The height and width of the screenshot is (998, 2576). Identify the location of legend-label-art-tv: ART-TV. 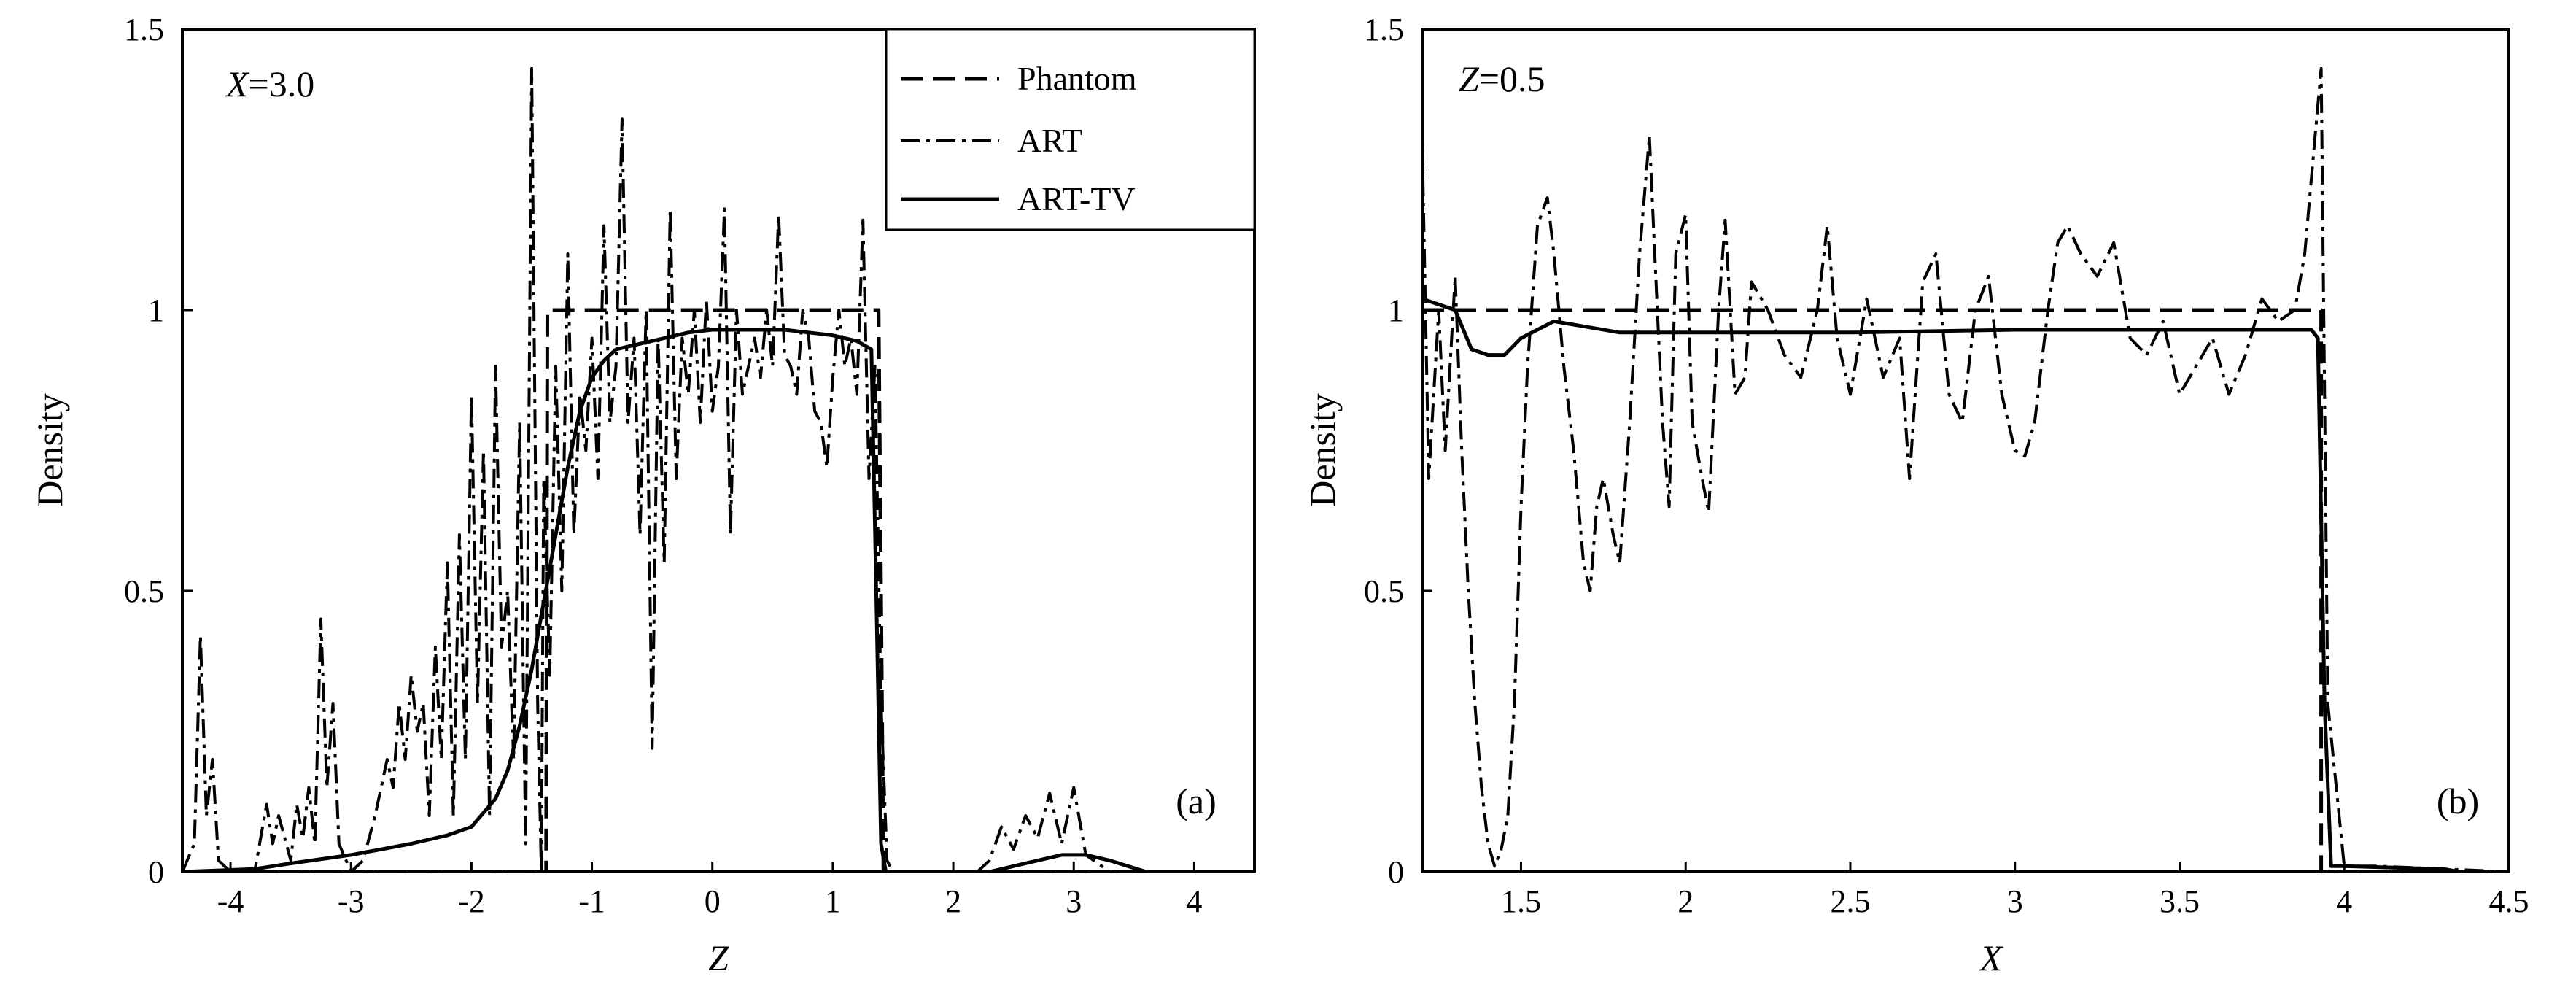
(1077, 198).